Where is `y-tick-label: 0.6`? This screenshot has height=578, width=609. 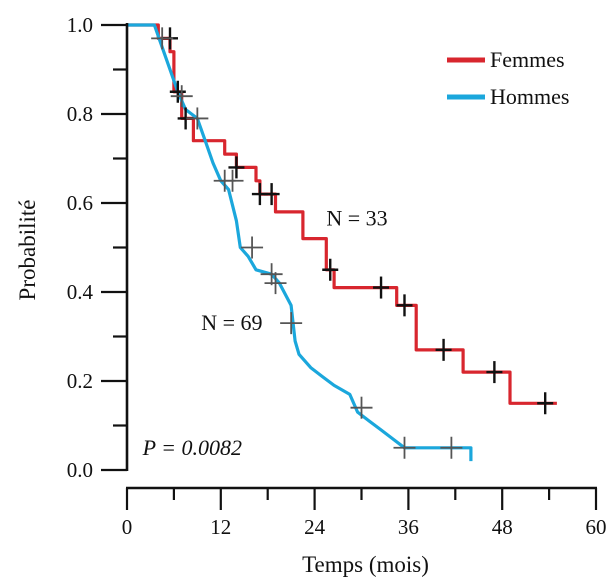 y-tick-label: 0.6 is located at coordinates (80, 203).